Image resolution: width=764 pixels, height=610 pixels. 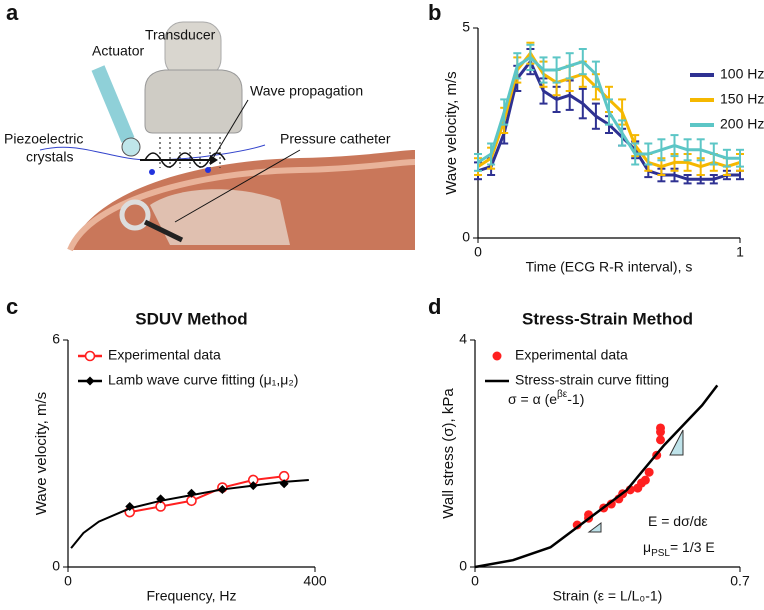 I want to click on panel-label: b, so click(x=434, y=12).